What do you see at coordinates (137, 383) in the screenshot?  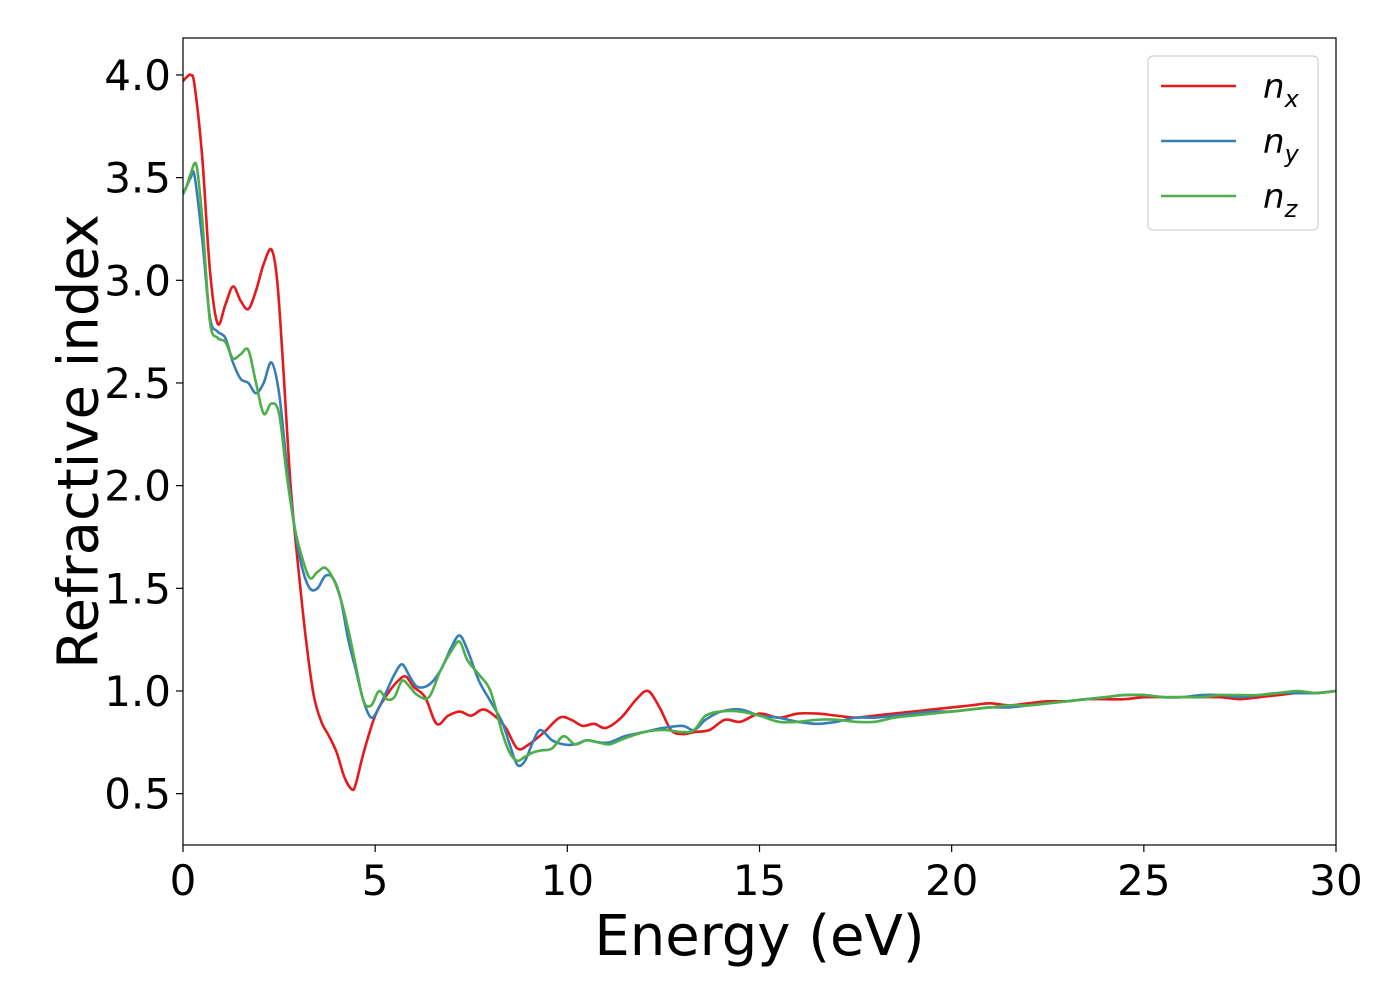 I see `y-tick-label: 2.5` at bounding box center [137, 383].